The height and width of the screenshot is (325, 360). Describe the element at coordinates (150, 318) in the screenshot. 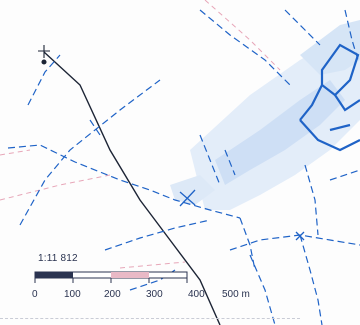

I see `bottom-divider` at that location.